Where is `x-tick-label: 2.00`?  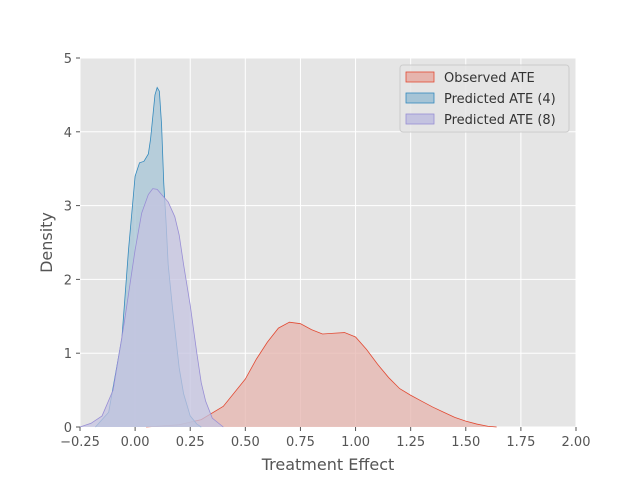
x-tick-label: 2.00 is located at coordinates (576, 442).